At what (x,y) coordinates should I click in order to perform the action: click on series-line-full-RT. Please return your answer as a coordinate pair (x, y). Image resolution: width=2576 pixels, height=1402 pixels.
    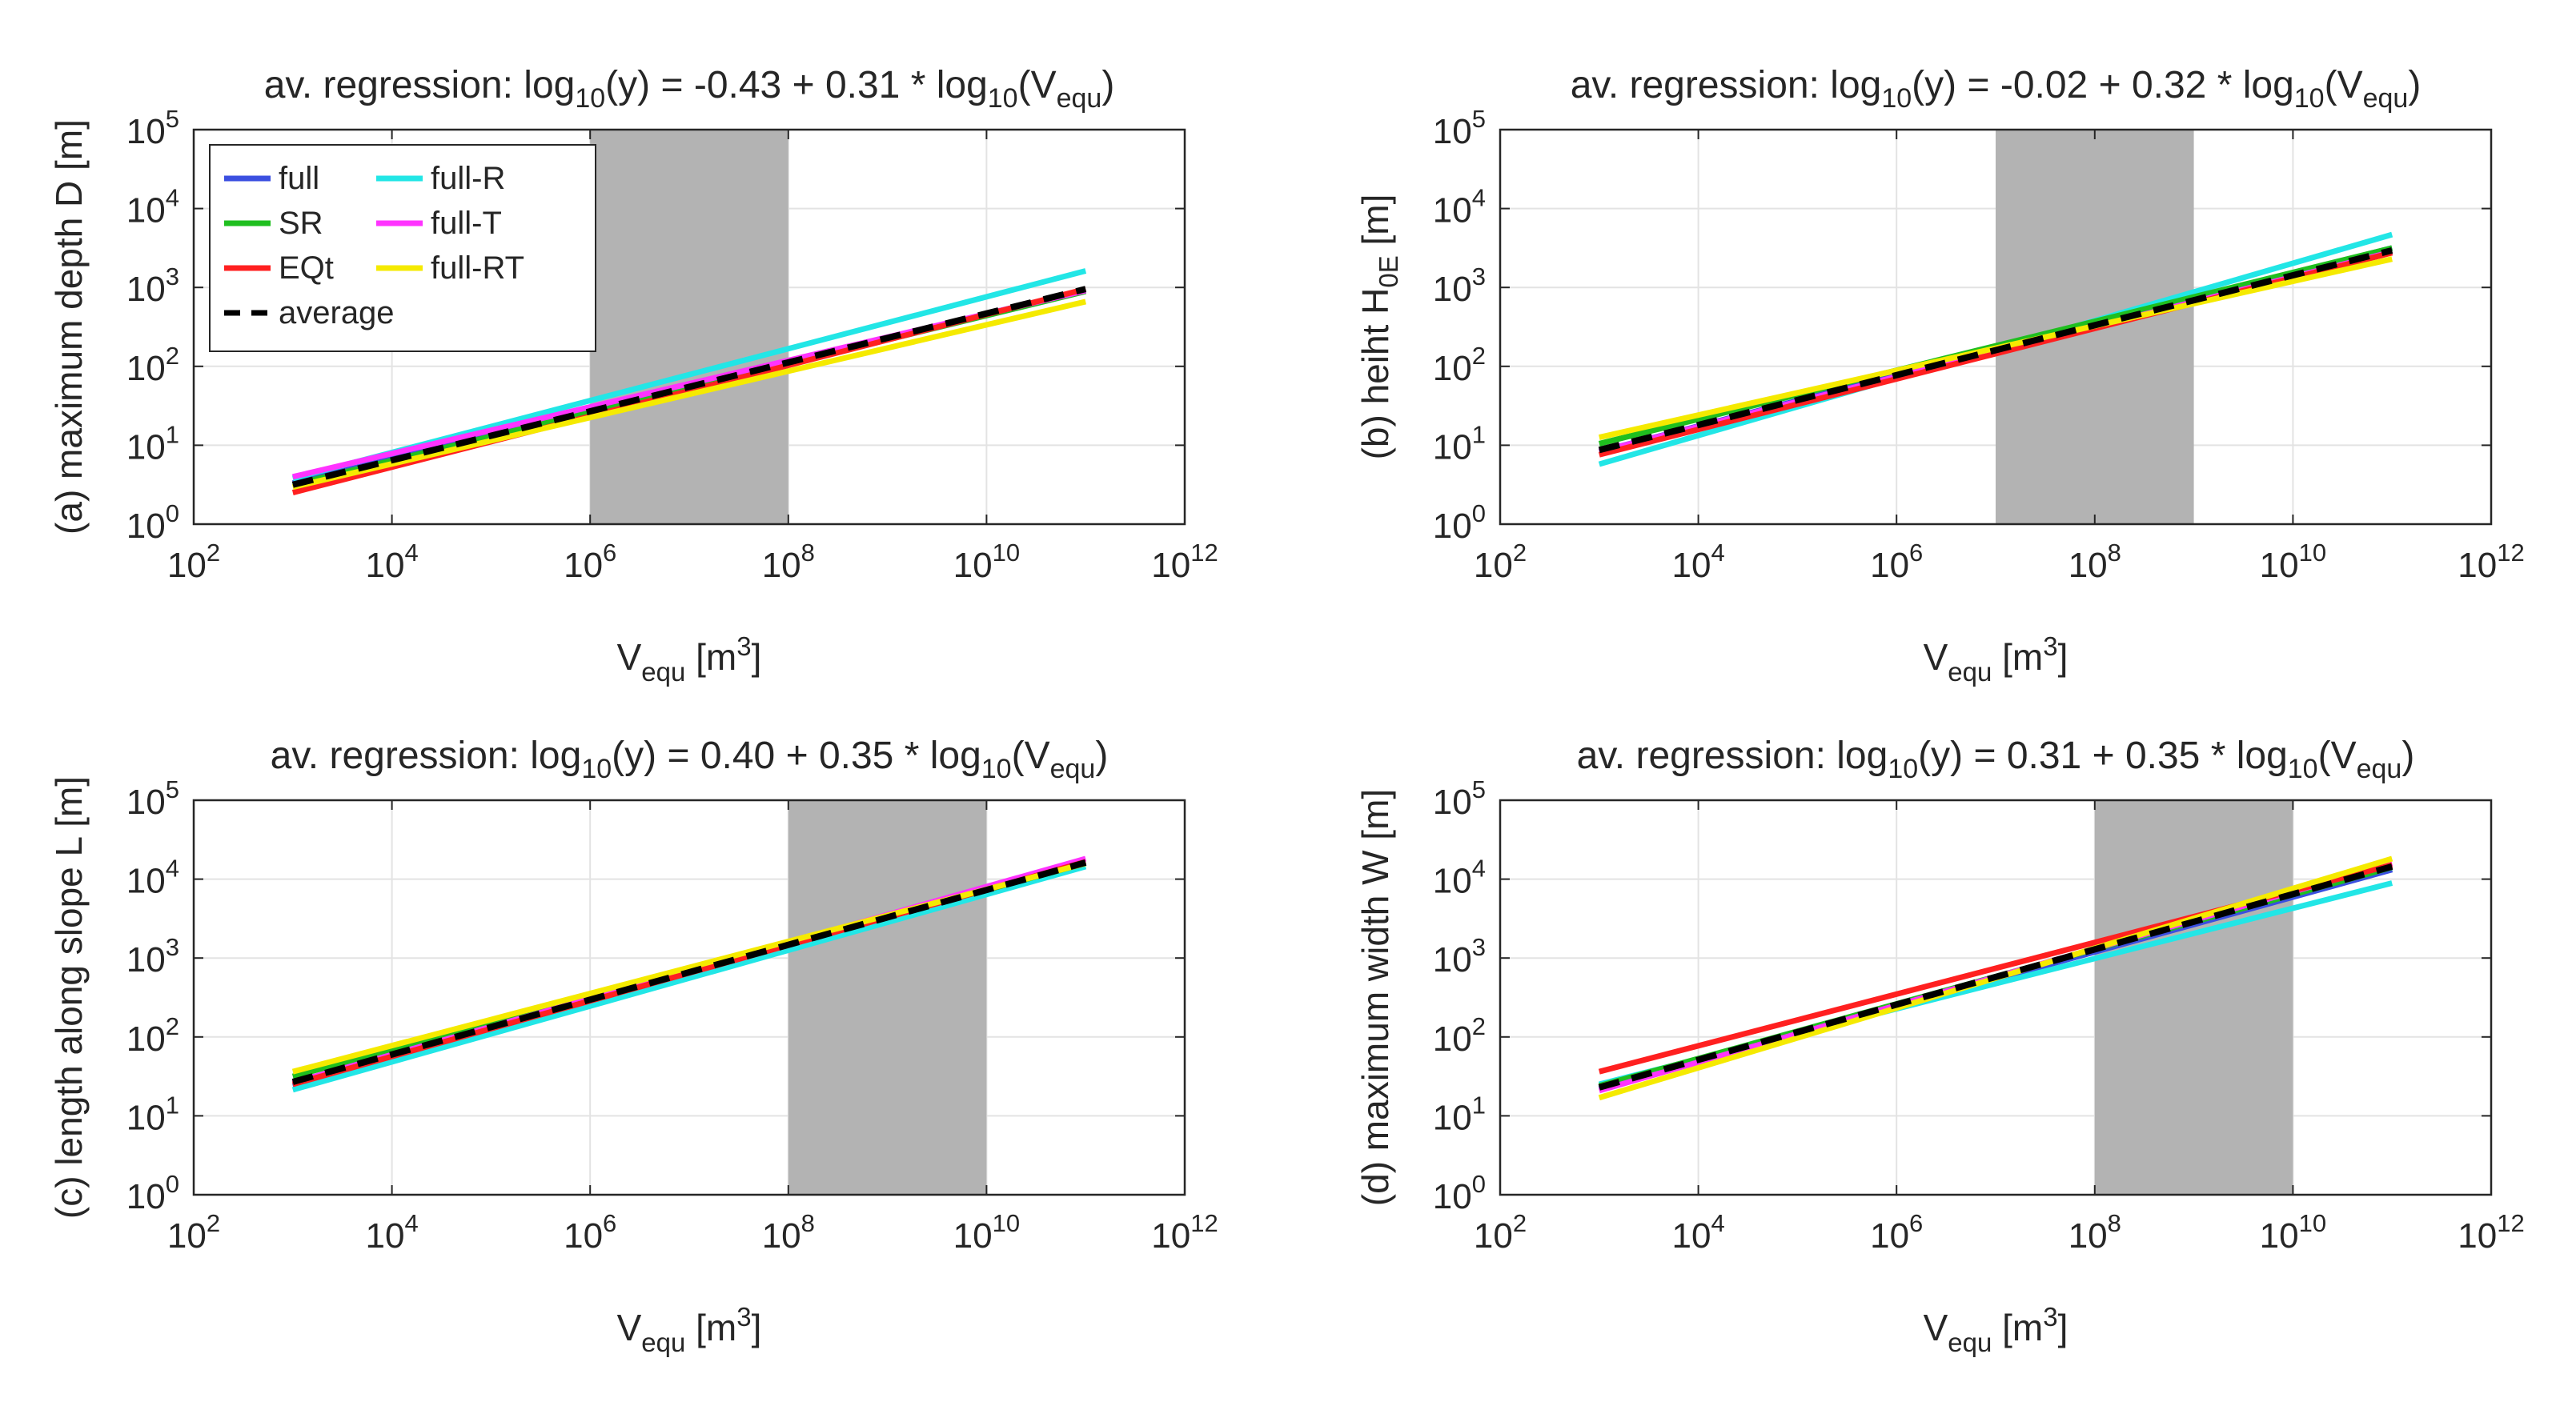
    Looking at the image, I should click on (689, 395).